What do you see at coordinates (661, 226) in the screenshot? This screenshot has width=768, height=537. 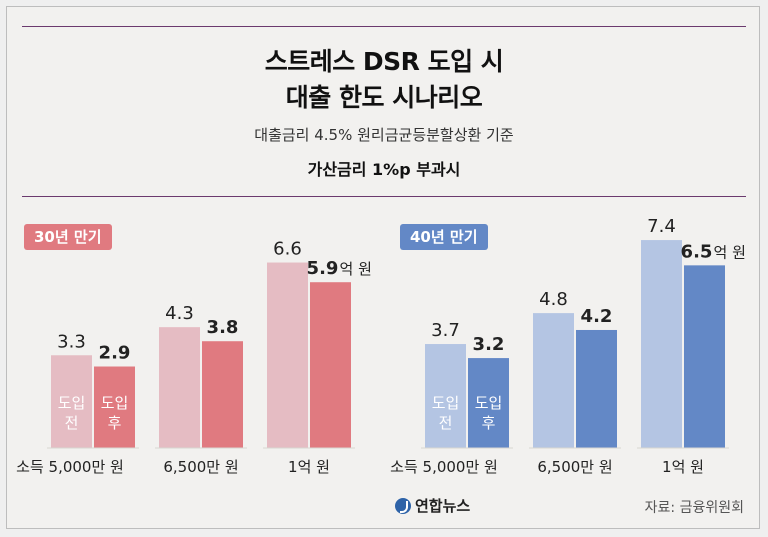 I see `value-label-1-2-0: 7.4` at bounding box center [661, 226].